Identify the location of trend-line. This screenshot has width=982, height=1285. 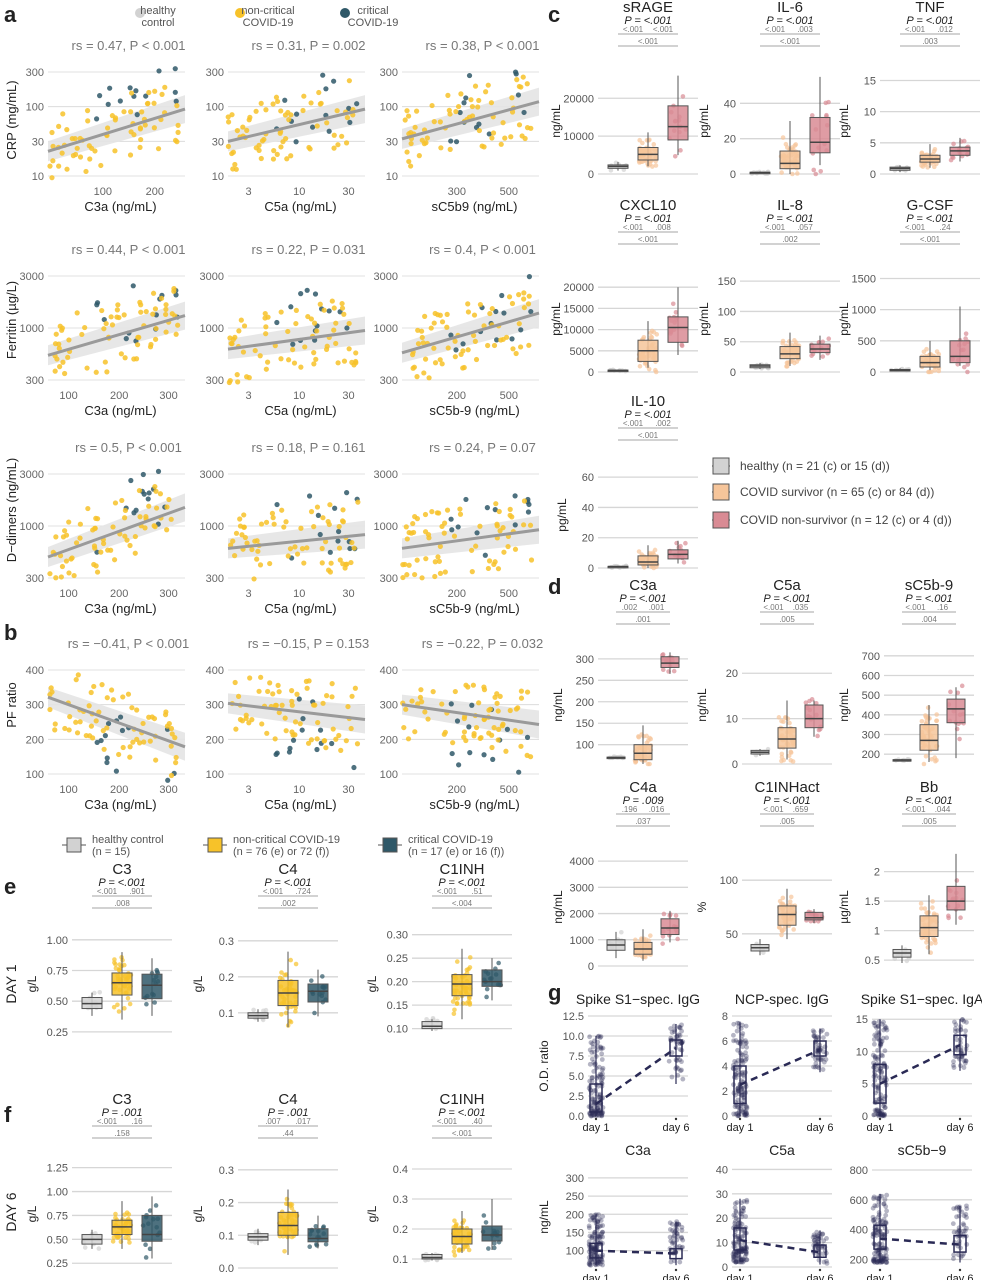
(296, 711).